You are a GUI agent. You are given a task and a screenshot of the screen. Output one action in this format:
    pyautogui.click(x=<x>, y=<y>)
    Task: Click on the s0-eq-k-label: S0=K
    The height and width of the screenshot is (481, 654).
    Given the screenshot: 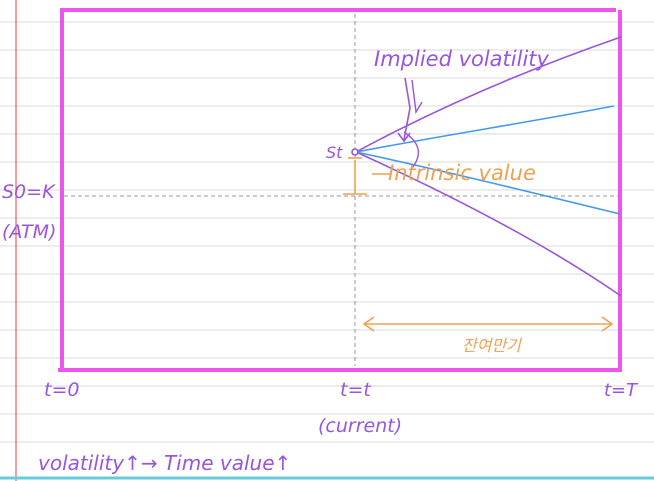 What is the action you would take?
    pyautogui.click(x=29, y=192)
    